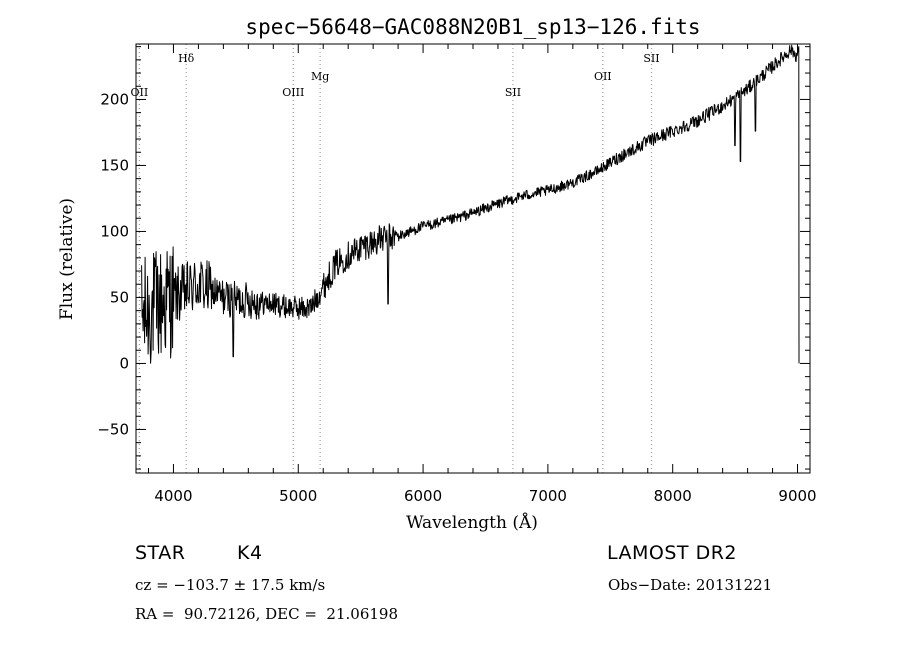 The height and width of the screenshot is (650, 900). What do you see at coordinates (114, 165) in the screenshot?
I see `y-tick-label-4: 150` at bounding box center [114, 165].